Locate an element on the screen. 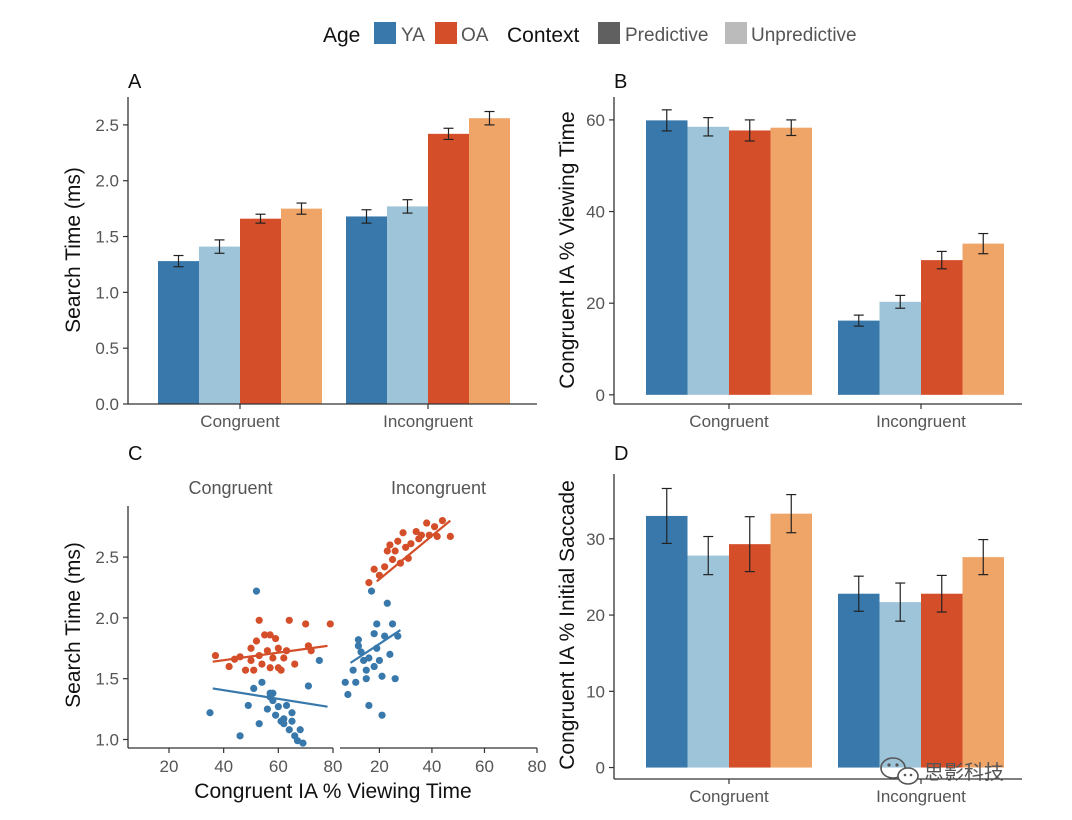 The width and height of the screenshot is (1072, 820). panel-c-letter: C is located at coordinates (135, 454).